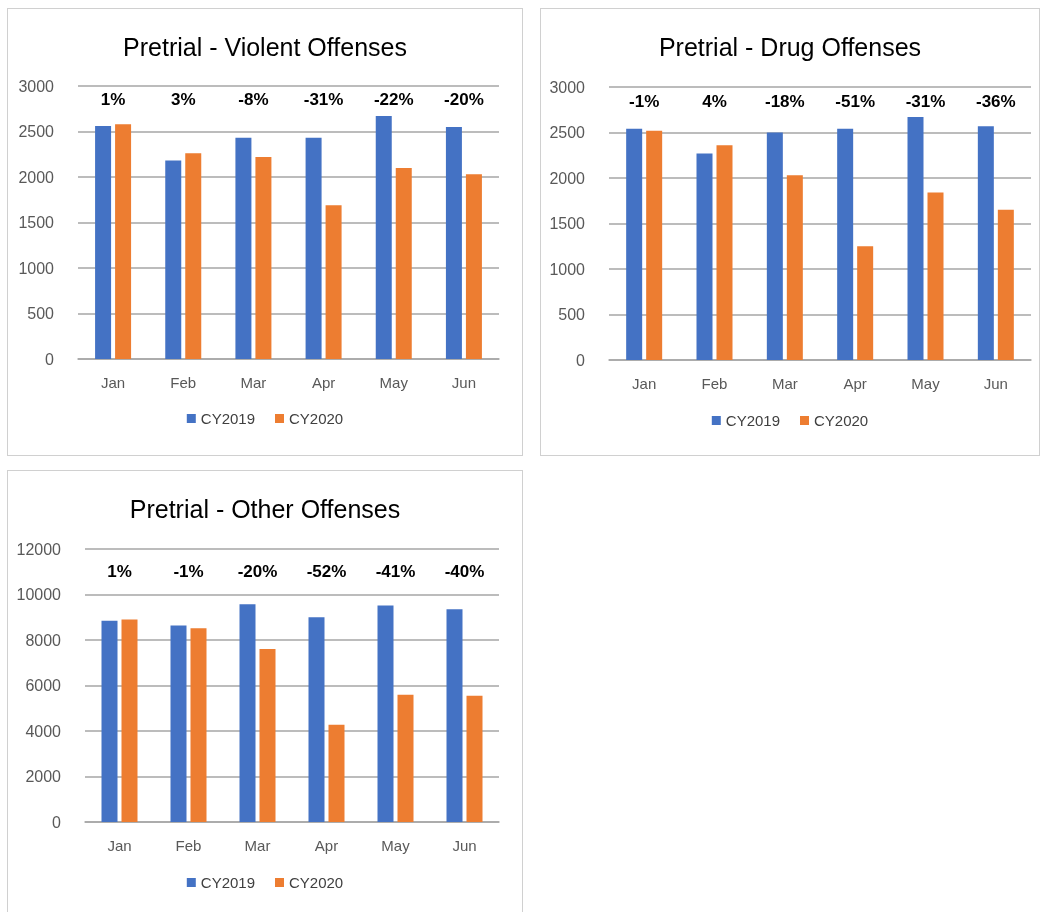 The width and height of the screenshot is (1043, 912). What do you see at coordinates (393, 99) in the screenshot?
I see `annotation: -22%` at bounding box center [393, 99].